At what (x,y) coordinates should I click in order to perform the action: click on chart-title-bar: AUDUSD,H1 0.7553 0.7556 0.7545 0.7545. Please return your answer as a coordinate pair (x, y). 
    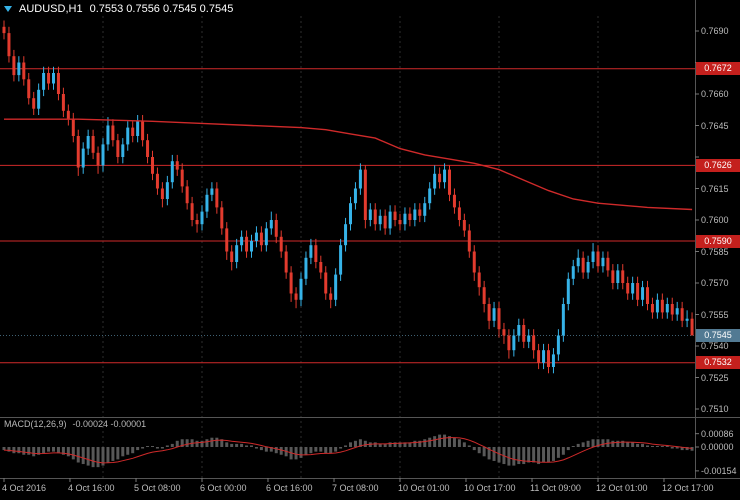
    Looking at the image, I should click on (118, 9).